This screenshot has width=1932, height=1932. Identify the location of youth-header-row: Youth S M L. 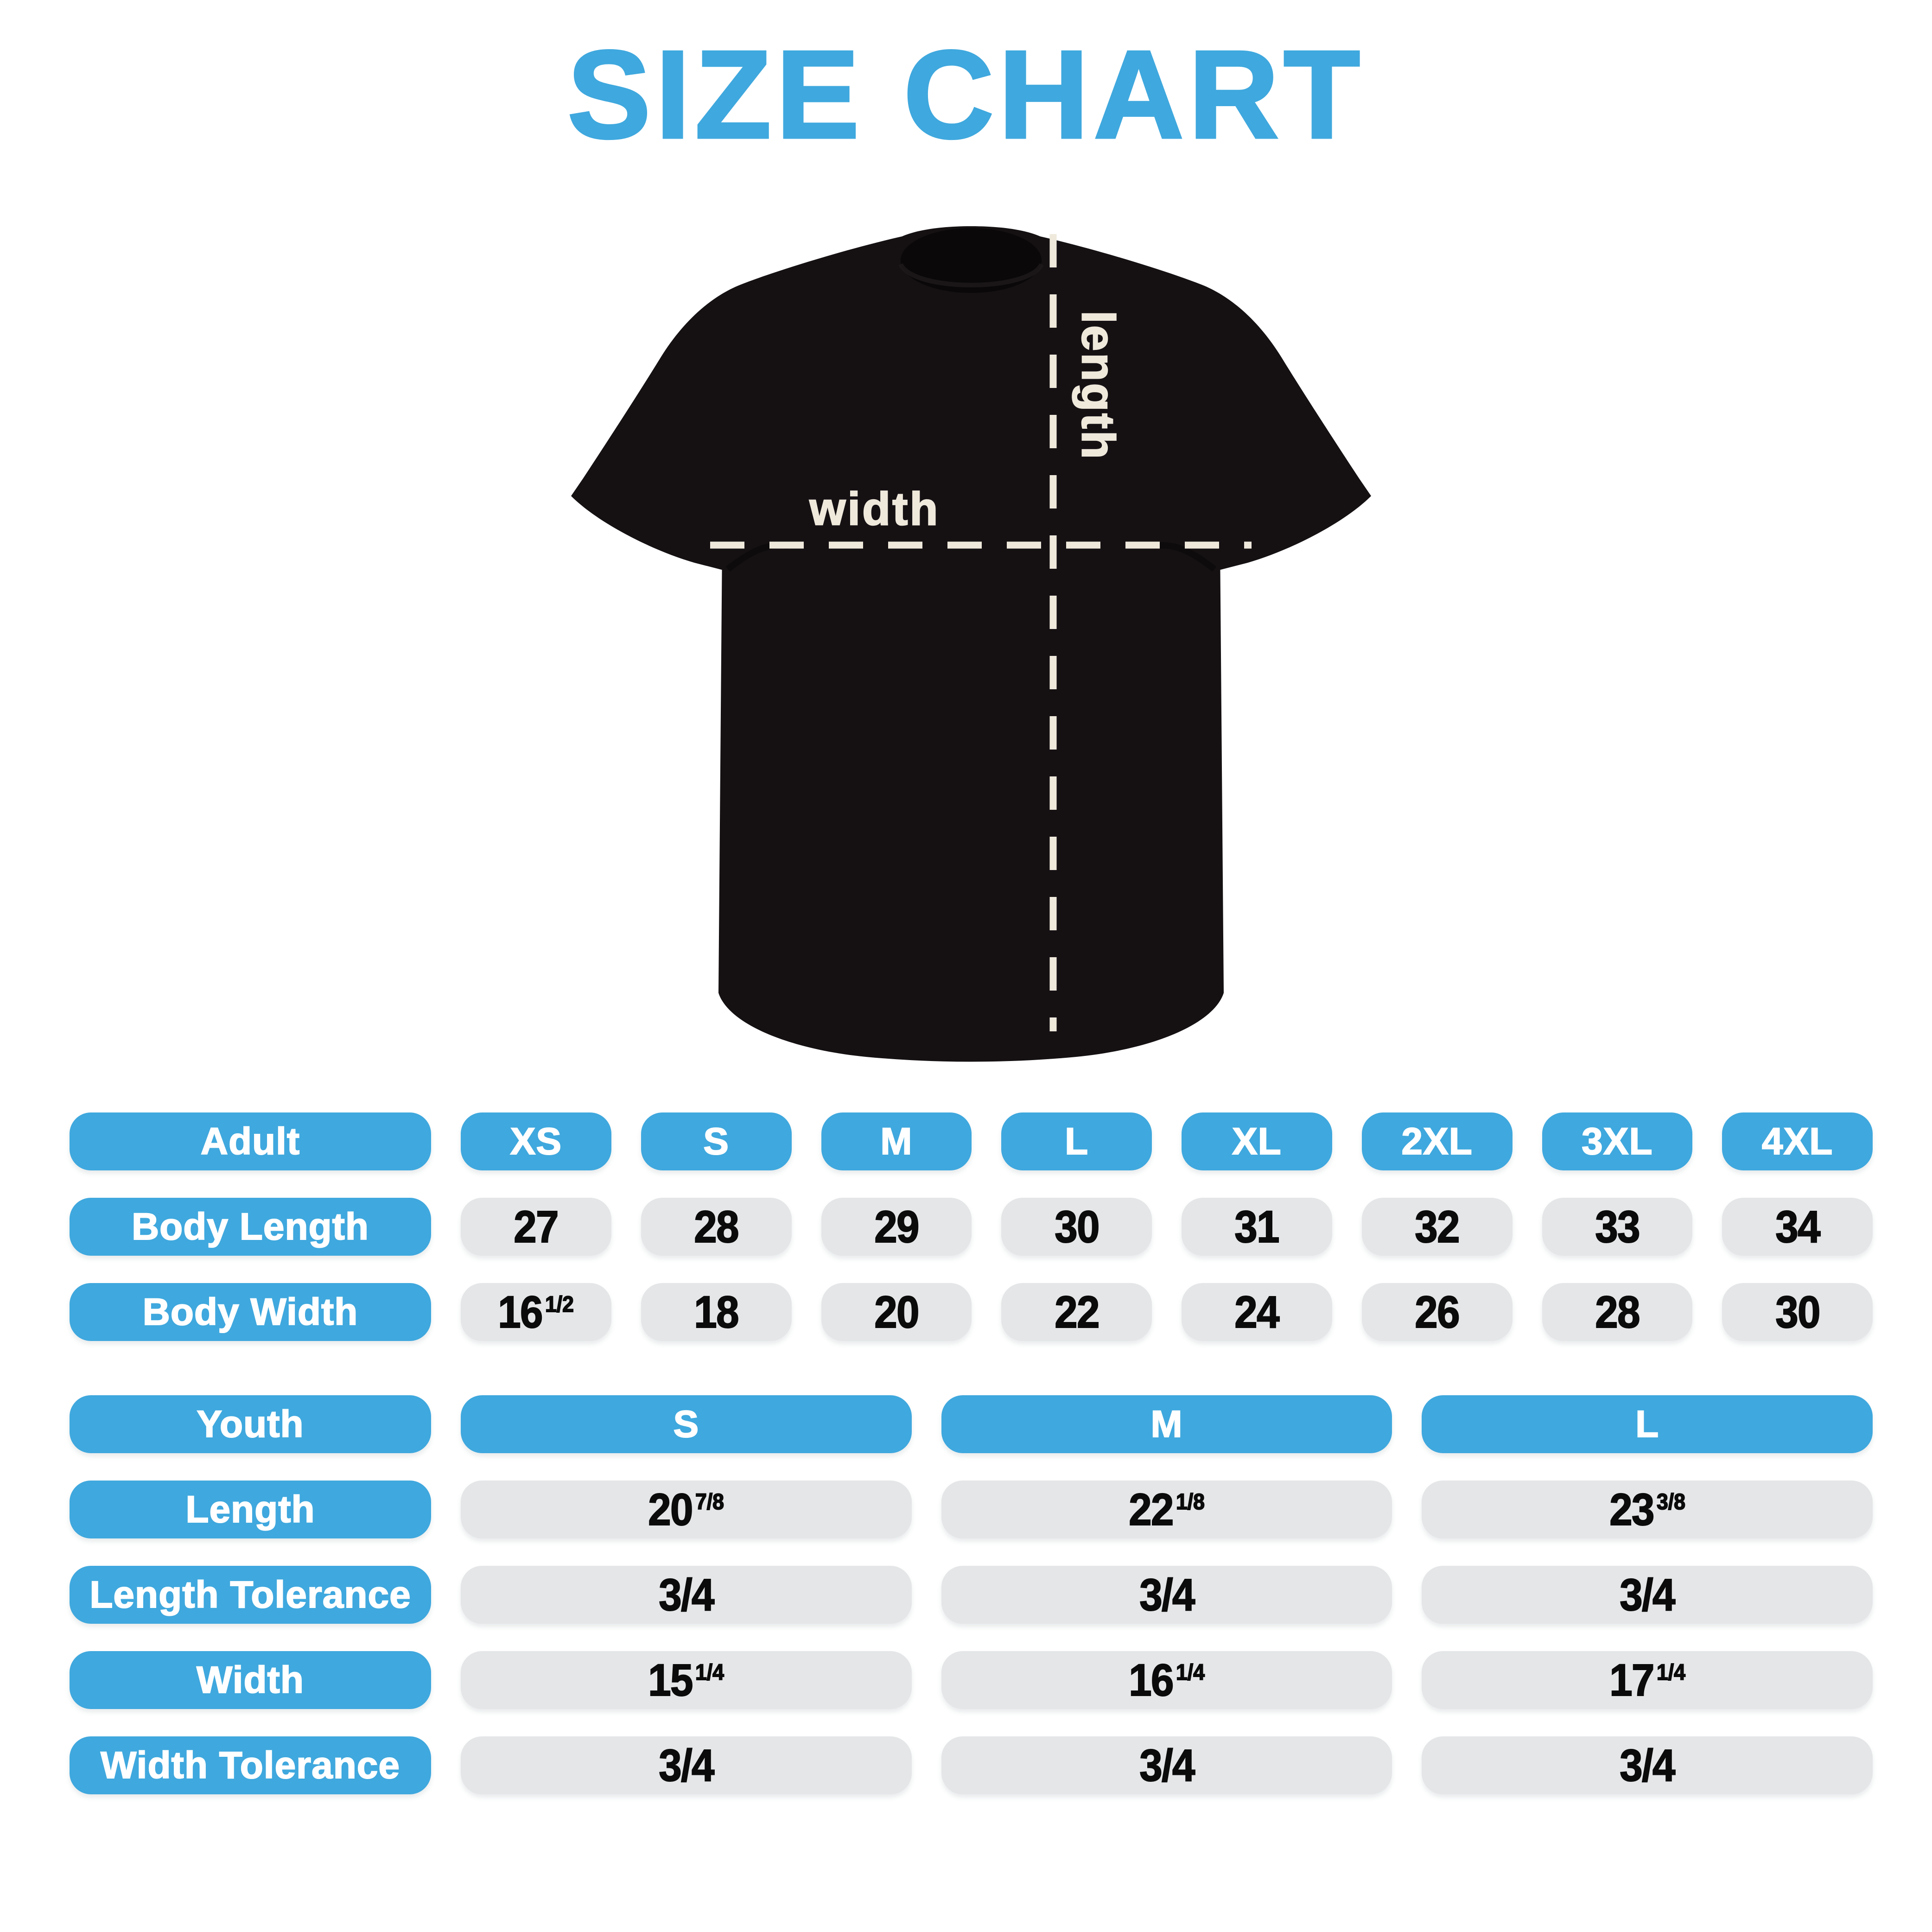
(971, 1424).